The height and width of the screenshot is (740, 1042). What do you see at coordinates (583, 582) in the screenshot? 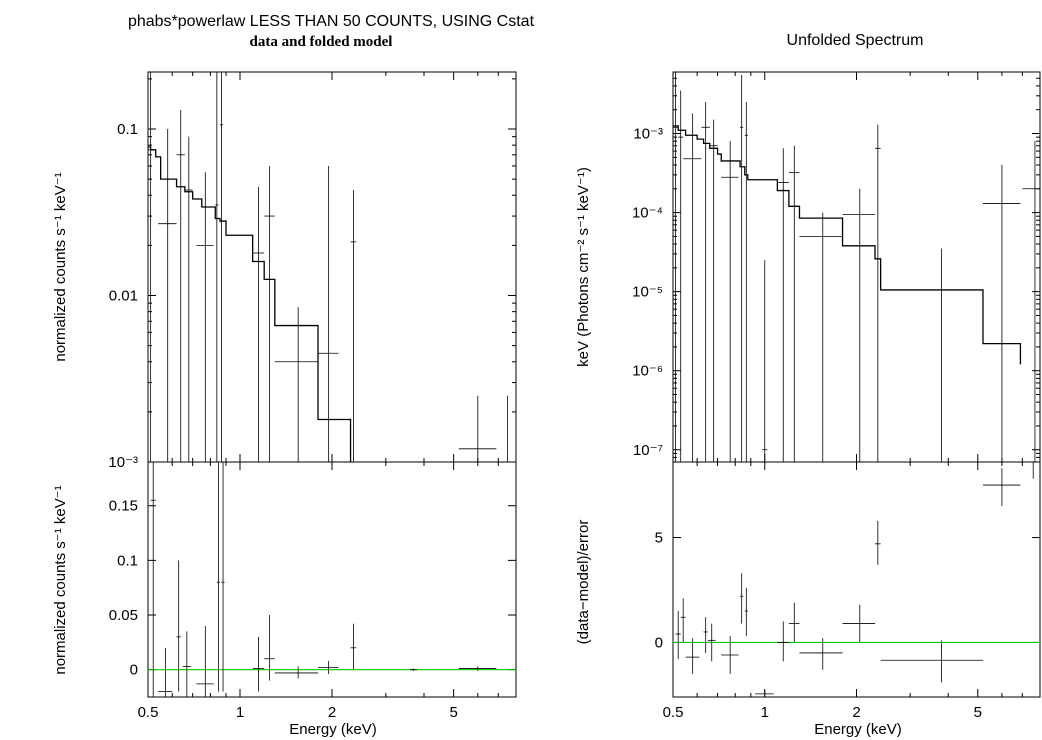
I see `ylabel-residual-sigma: (data−model)/error` at bounding box center [583, 582].